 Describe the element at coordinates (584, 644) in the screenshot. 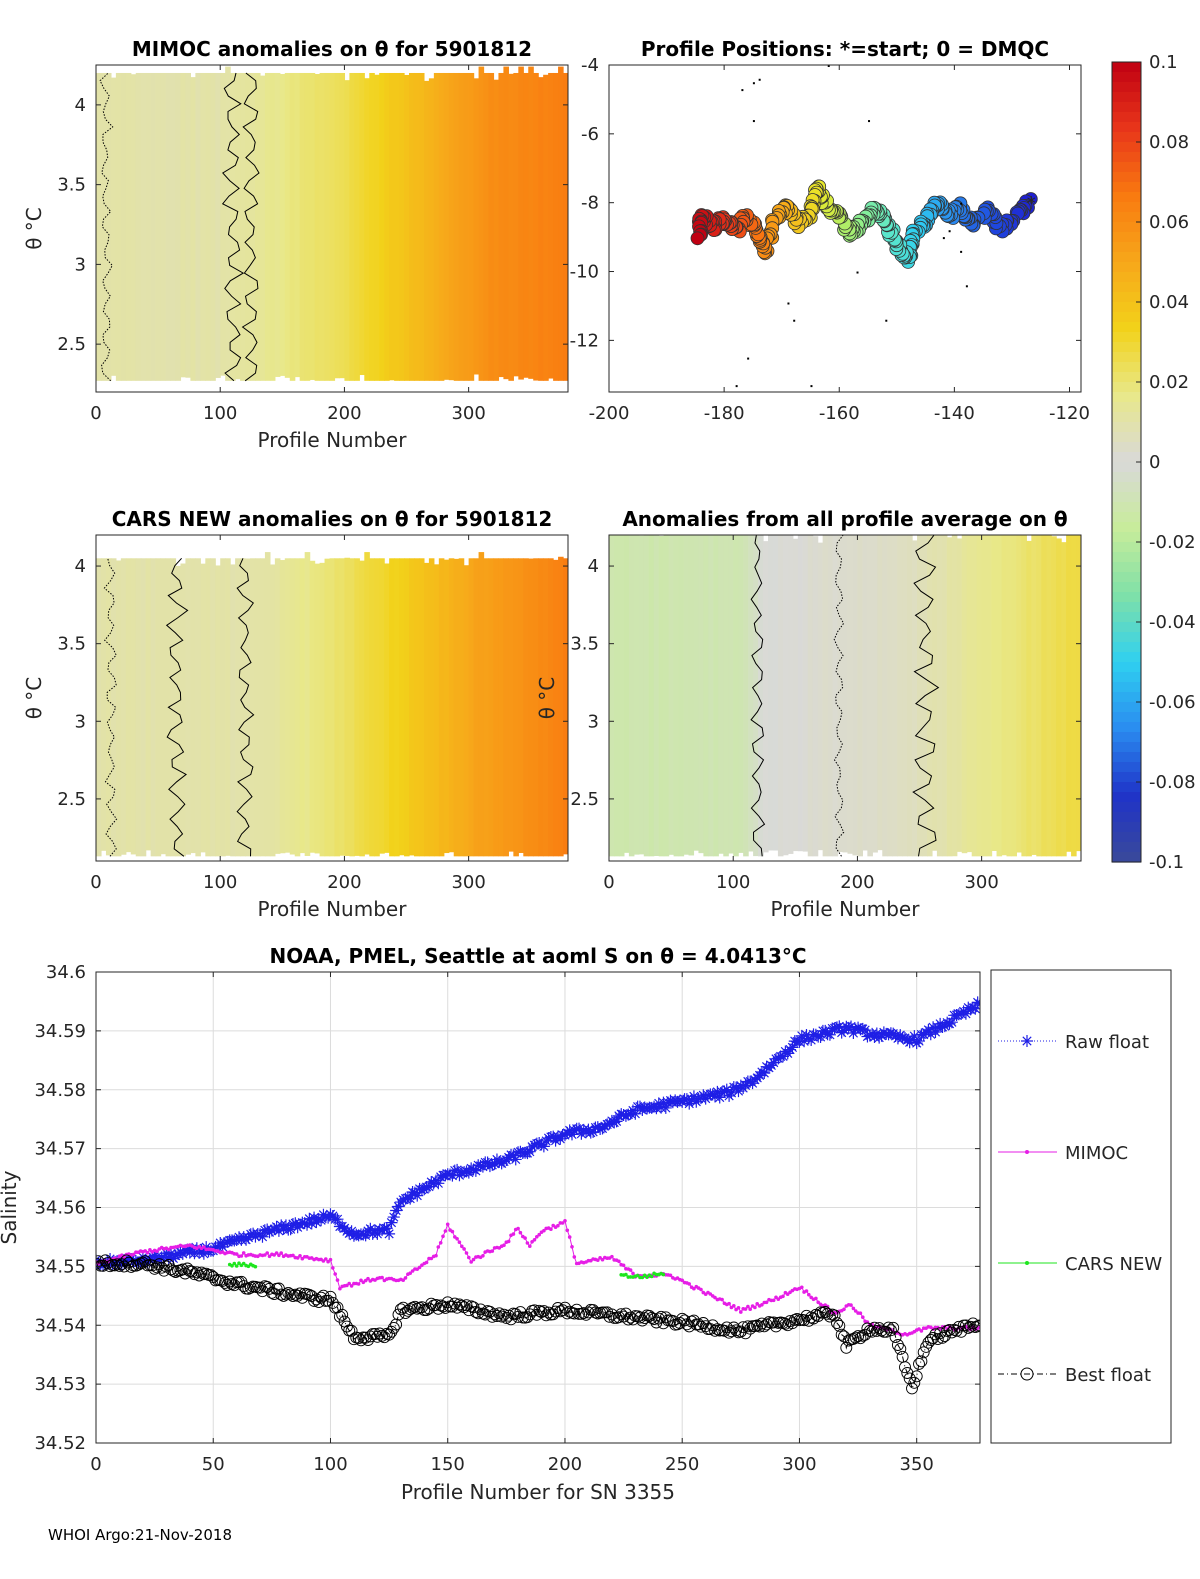

I see `y-tick-label: 3.5` at that location.